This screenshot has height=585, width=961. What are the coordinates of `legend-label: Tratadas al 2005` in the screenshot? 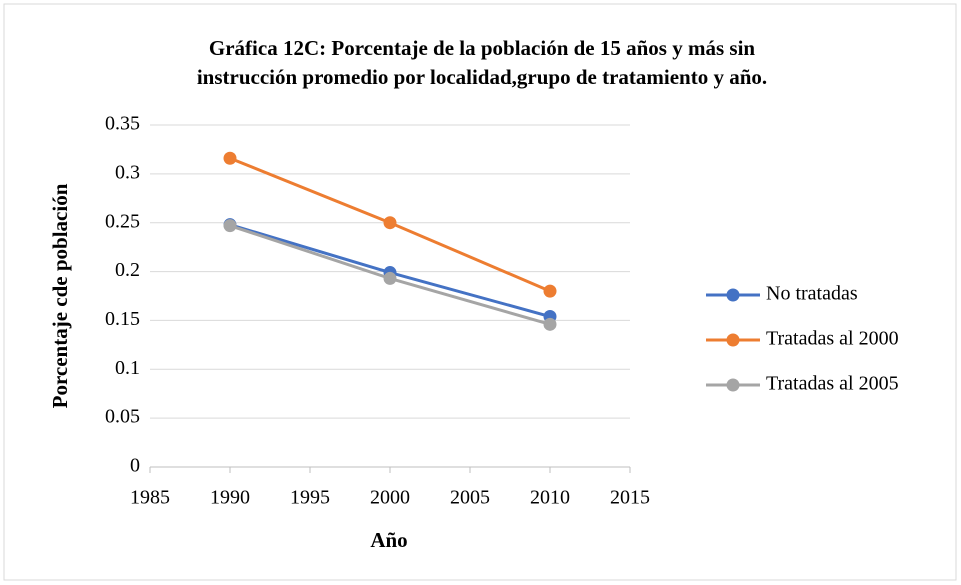 It's located at (832, 384).